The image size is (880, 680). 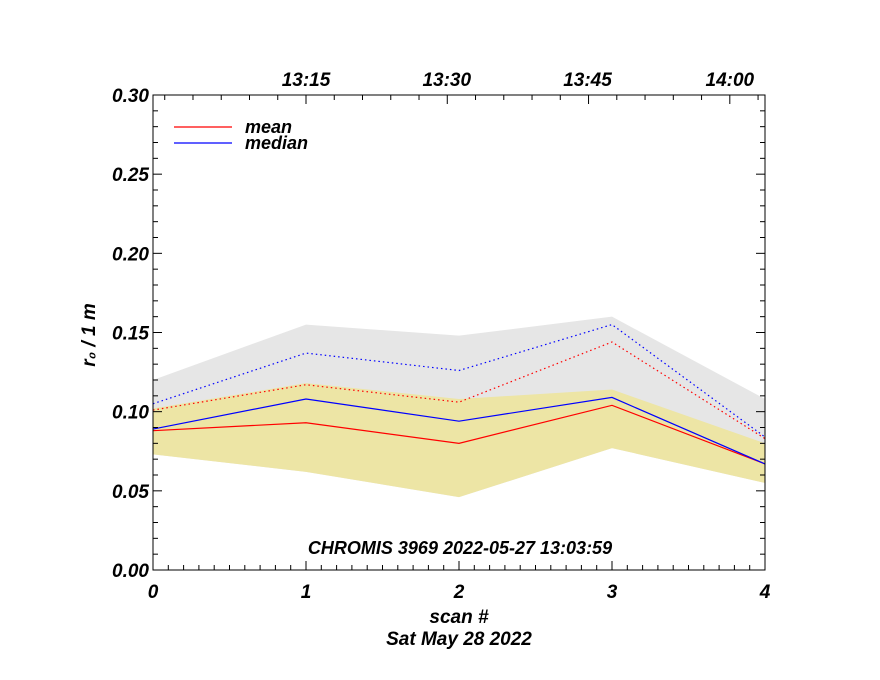 I want to click on y-tick-label: 0.20, so click(x=130, y=254).